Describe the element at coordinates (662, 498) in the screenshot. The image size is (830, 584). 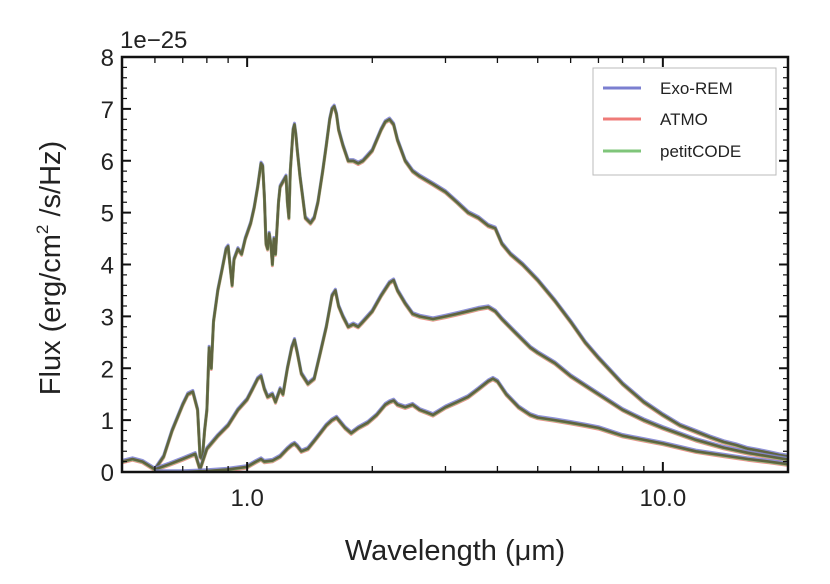
I see `x-tick-label: 10.0` at that location.